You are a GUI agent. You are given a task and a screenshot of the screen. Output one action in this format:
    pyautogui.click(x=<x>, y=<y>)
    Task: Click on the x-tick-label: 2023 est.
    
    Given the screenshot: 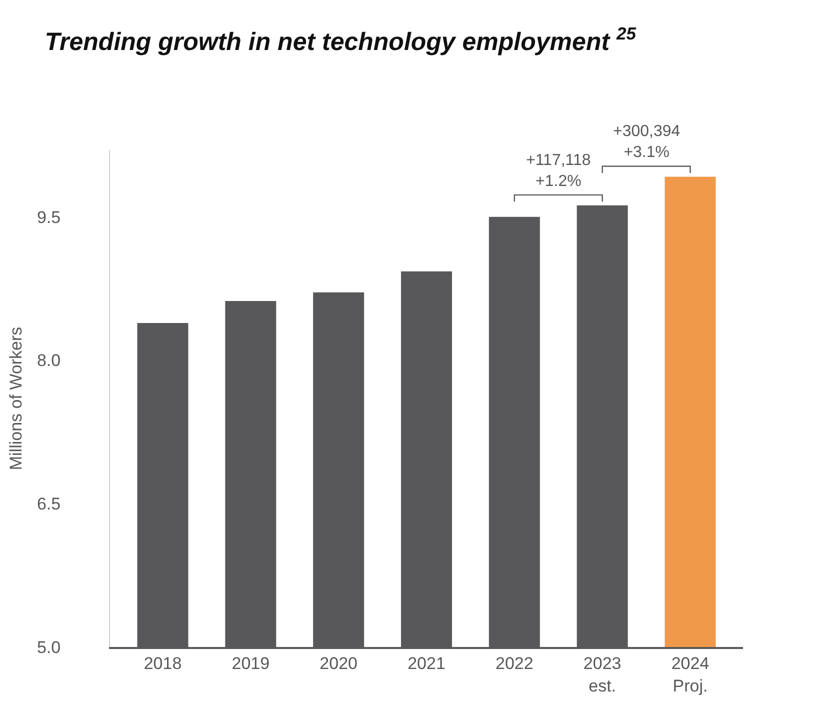 What is the action you would take?
    pyautogui.click(x=602, y=675)
    